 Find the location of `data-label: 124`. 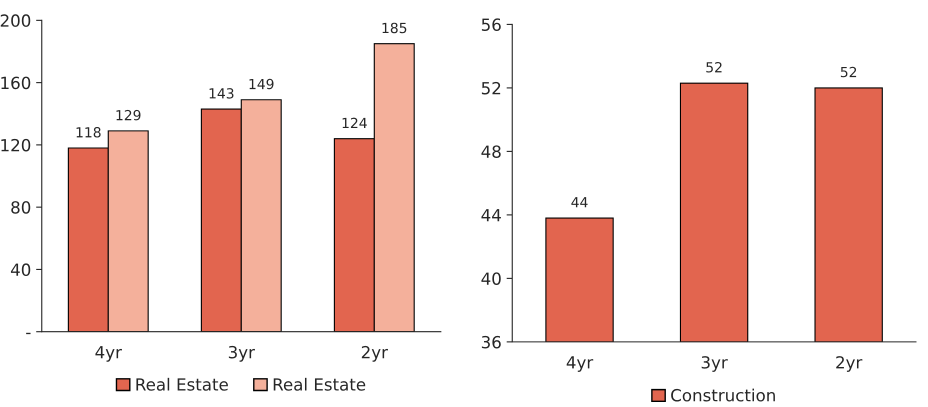

data-label: 124 is located at coordinates (354, 123).